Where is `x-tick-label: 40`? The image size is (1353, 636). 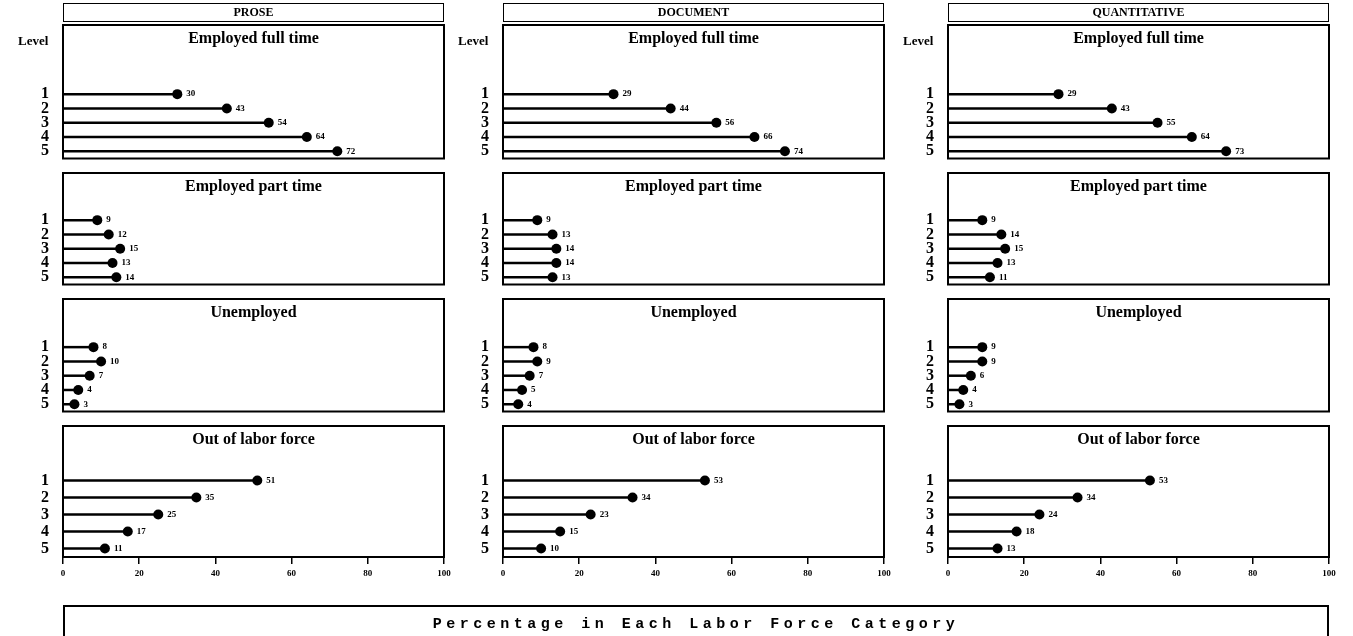 x-tick-label: 40 is located at coordinates (655, 572).